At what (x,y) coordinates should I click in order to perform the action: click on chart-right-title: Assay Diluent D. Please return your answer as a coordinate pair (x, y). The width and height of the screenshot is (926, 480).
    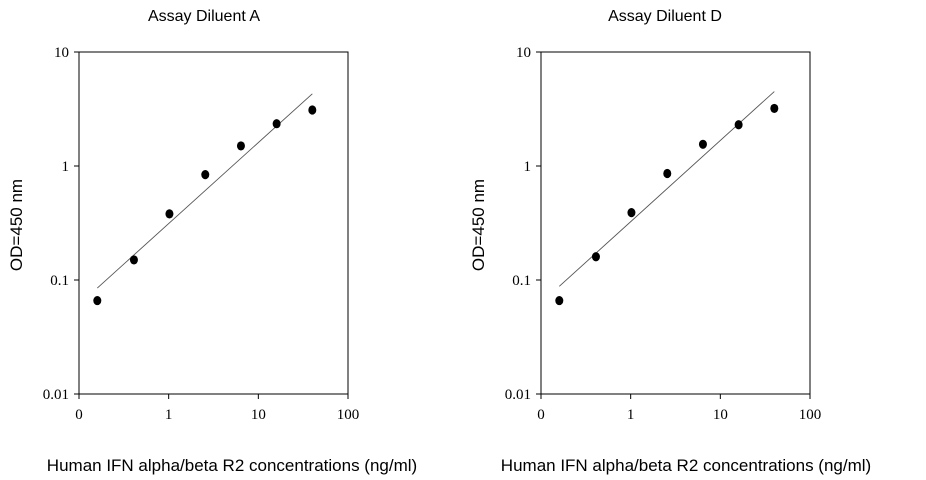
    Looking at the image, I should click on (665, 16).